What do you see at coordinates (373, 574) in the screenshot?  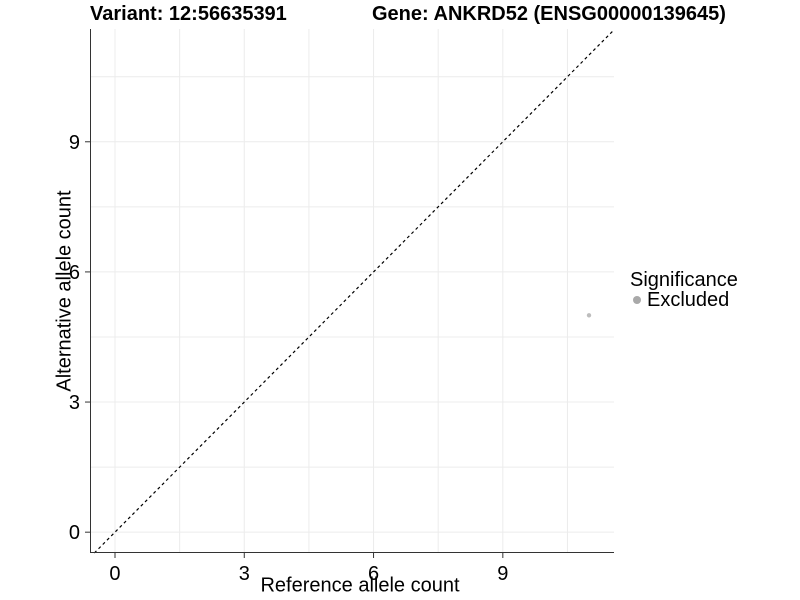 I see `x-tick-label: 6` at bounding box center [373, 574].